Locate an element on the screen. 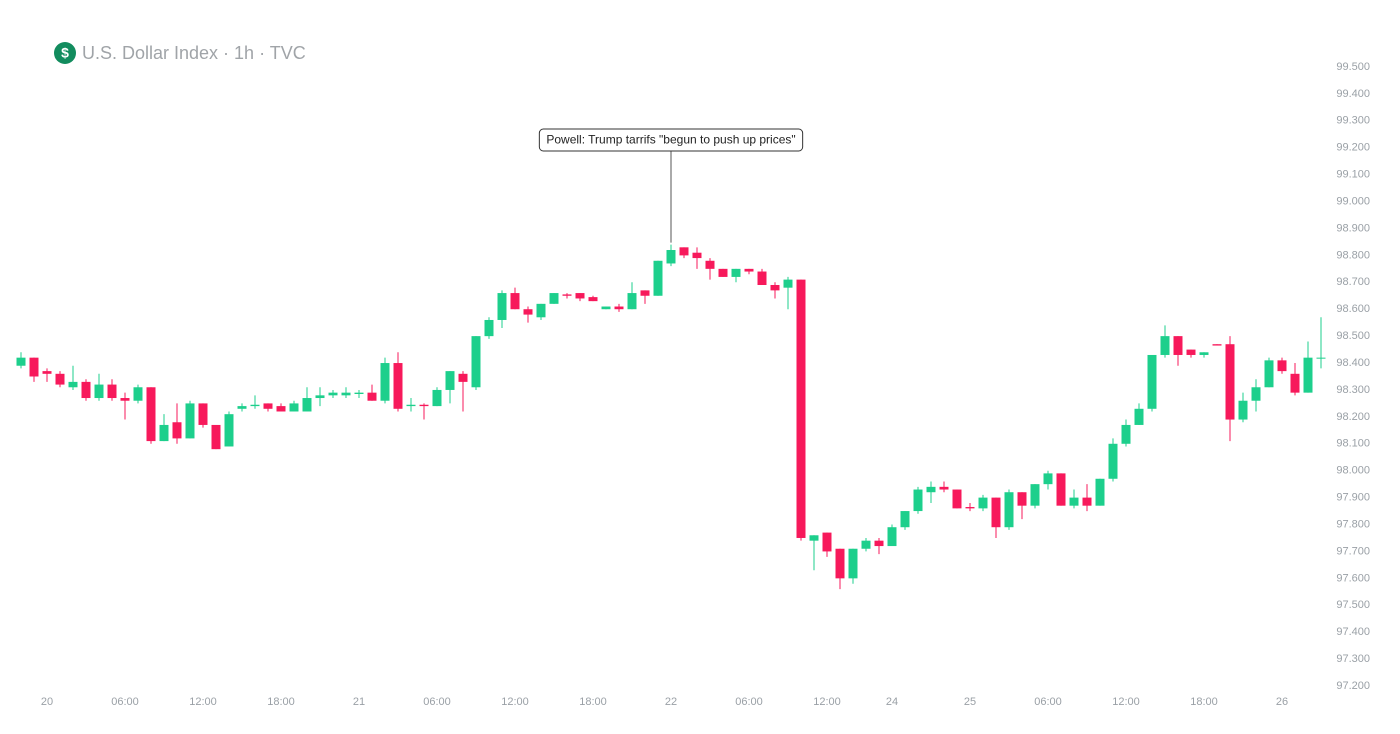 The width and height of the screenshot is (1400, 734). y-tick-label: 98.100 is located at coordinates (1353, 444).